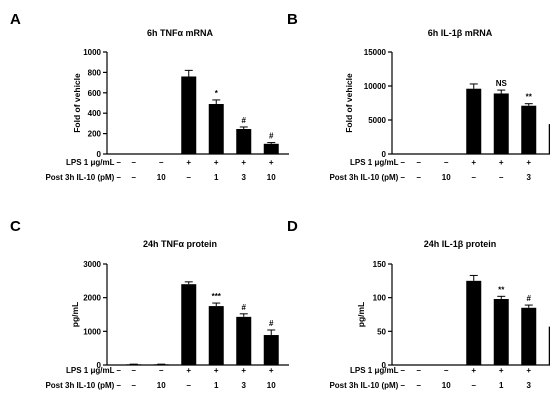 Image resolution: width=550 pixels, height=402 pixels. What do you see at coordinates (380, 298) in the screenshot?
I see `y-tick-label: 100` at bounding box center [380, 298].